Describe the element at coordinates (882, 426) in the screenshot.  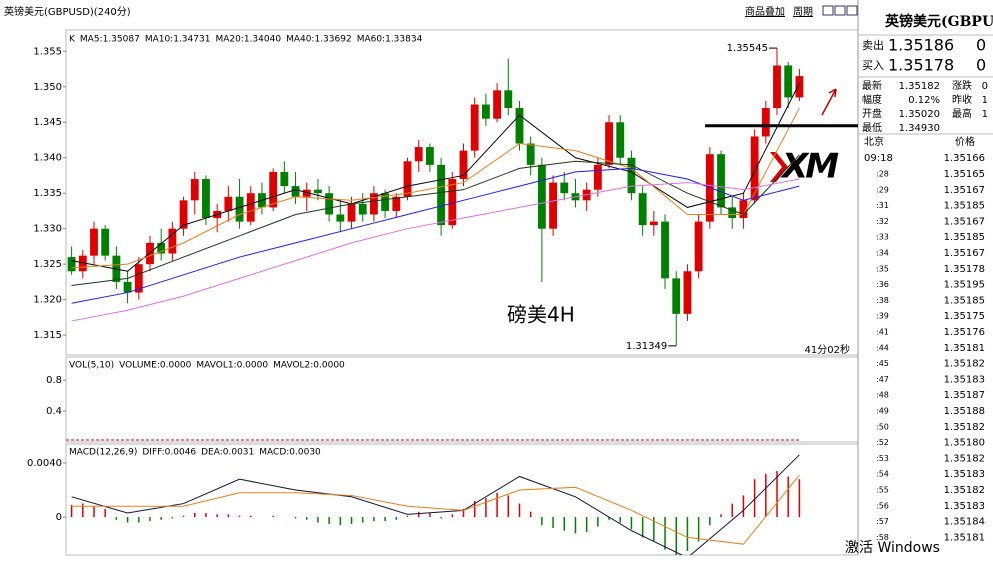
I see `tick-time: :50` at that location.